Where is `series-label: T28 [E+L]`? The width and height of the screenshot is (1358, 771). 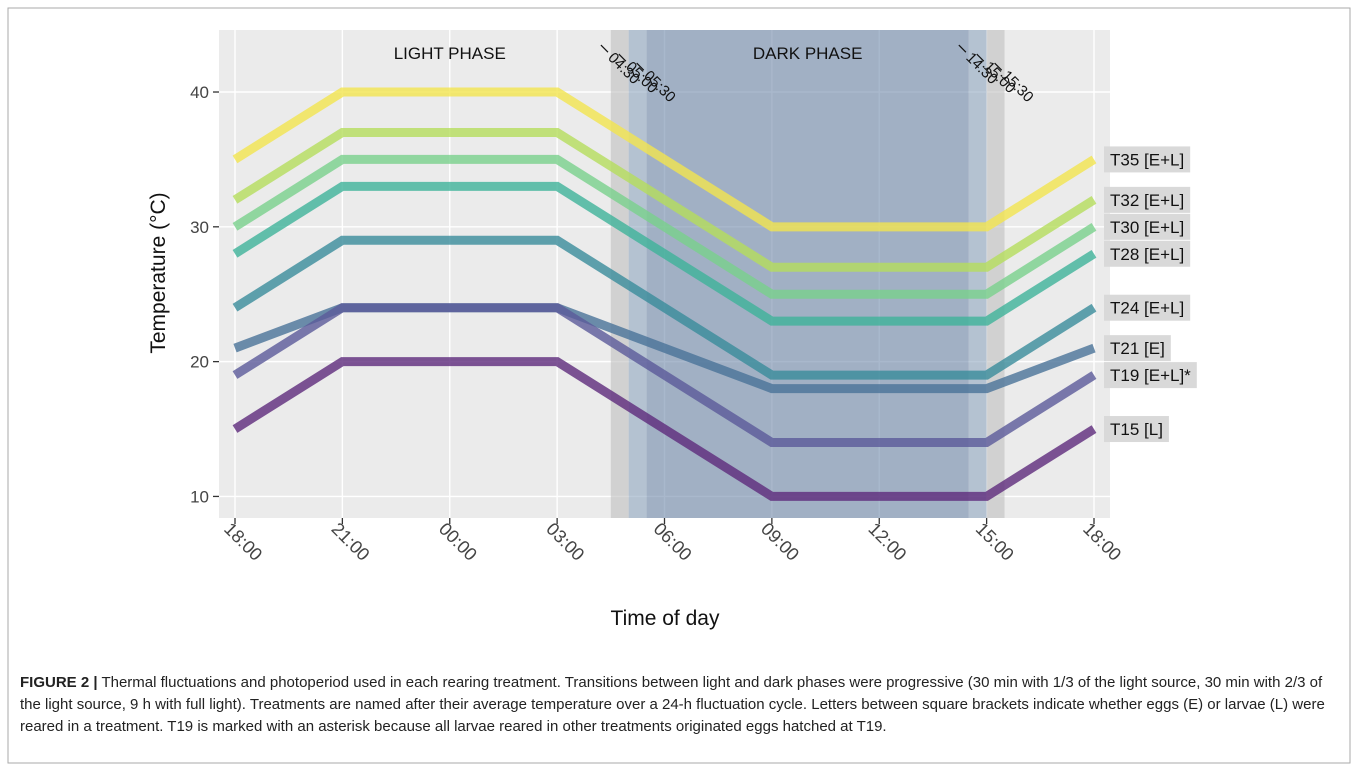
series-label: T28 [E+L] is located at coordinates (1147, 254).